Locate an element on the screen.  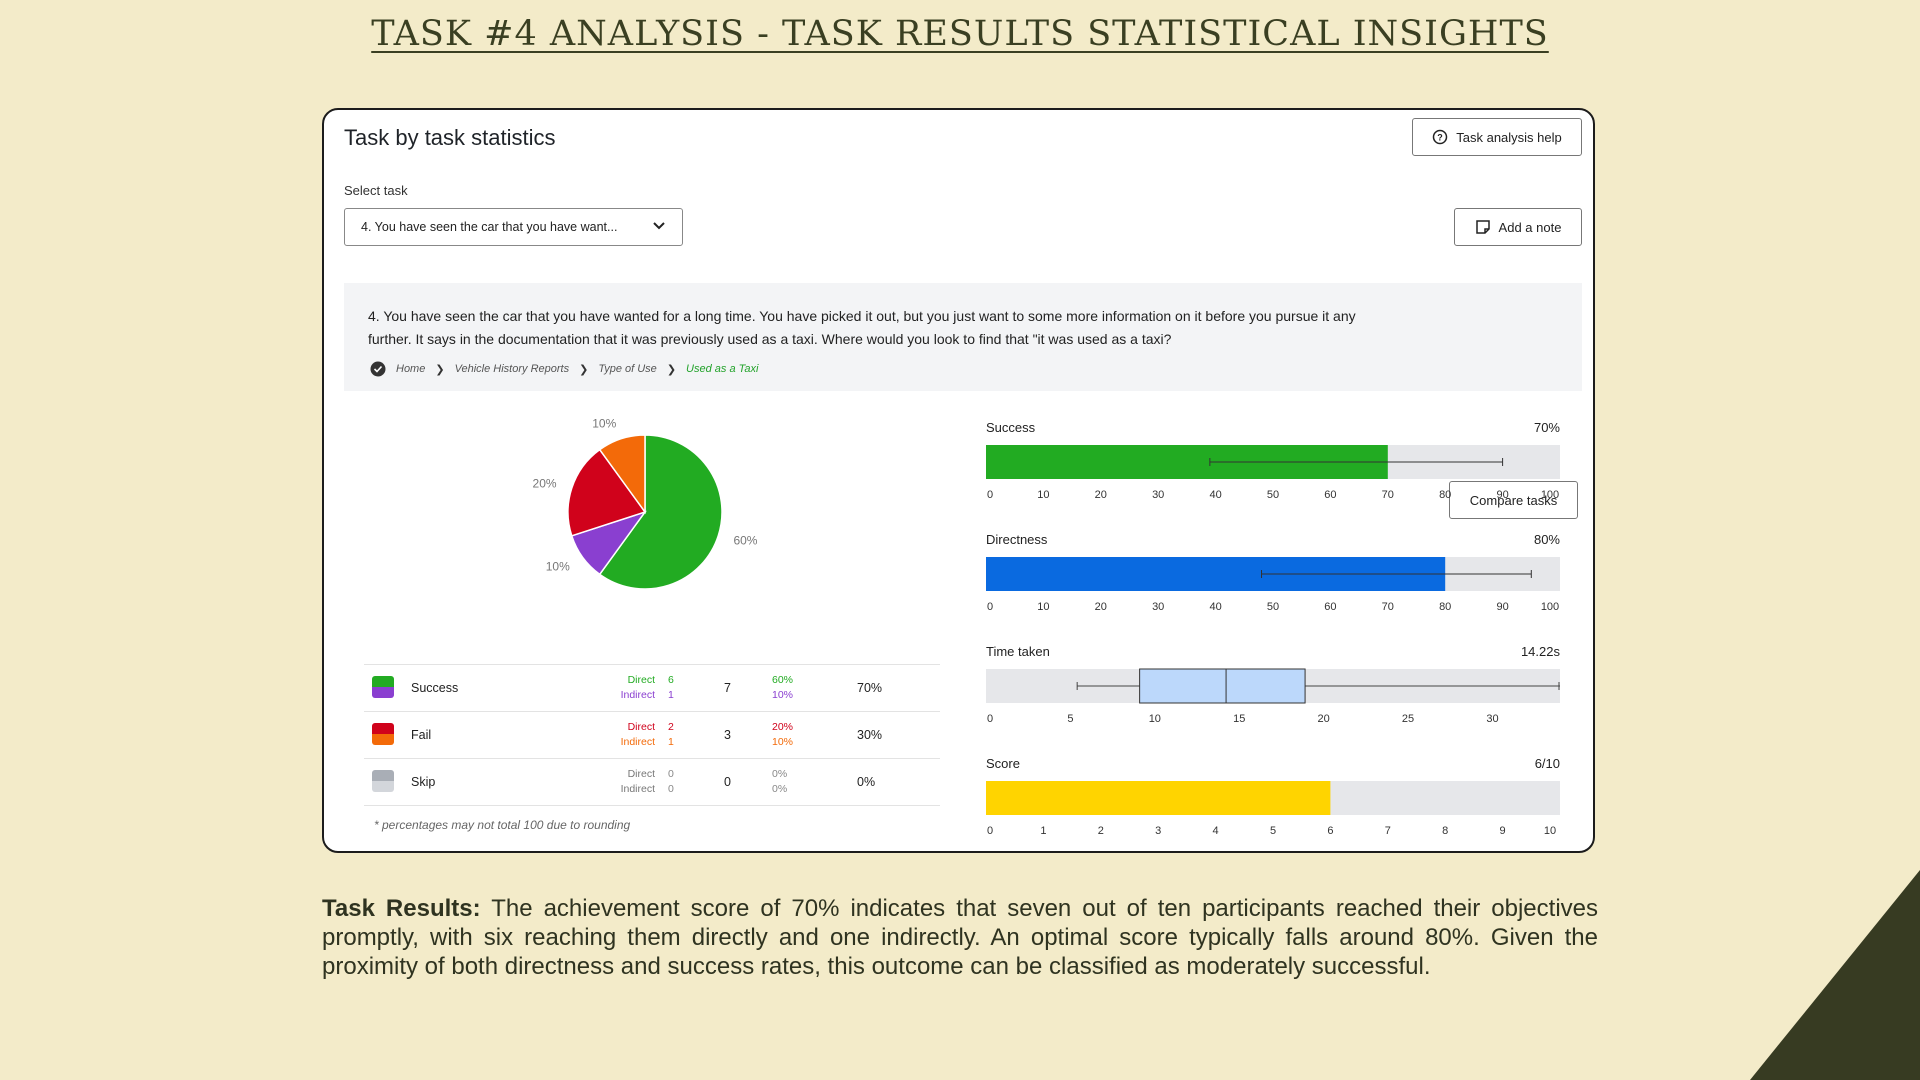
help-circle-icon: ? is located at coordinates (1440, 137).